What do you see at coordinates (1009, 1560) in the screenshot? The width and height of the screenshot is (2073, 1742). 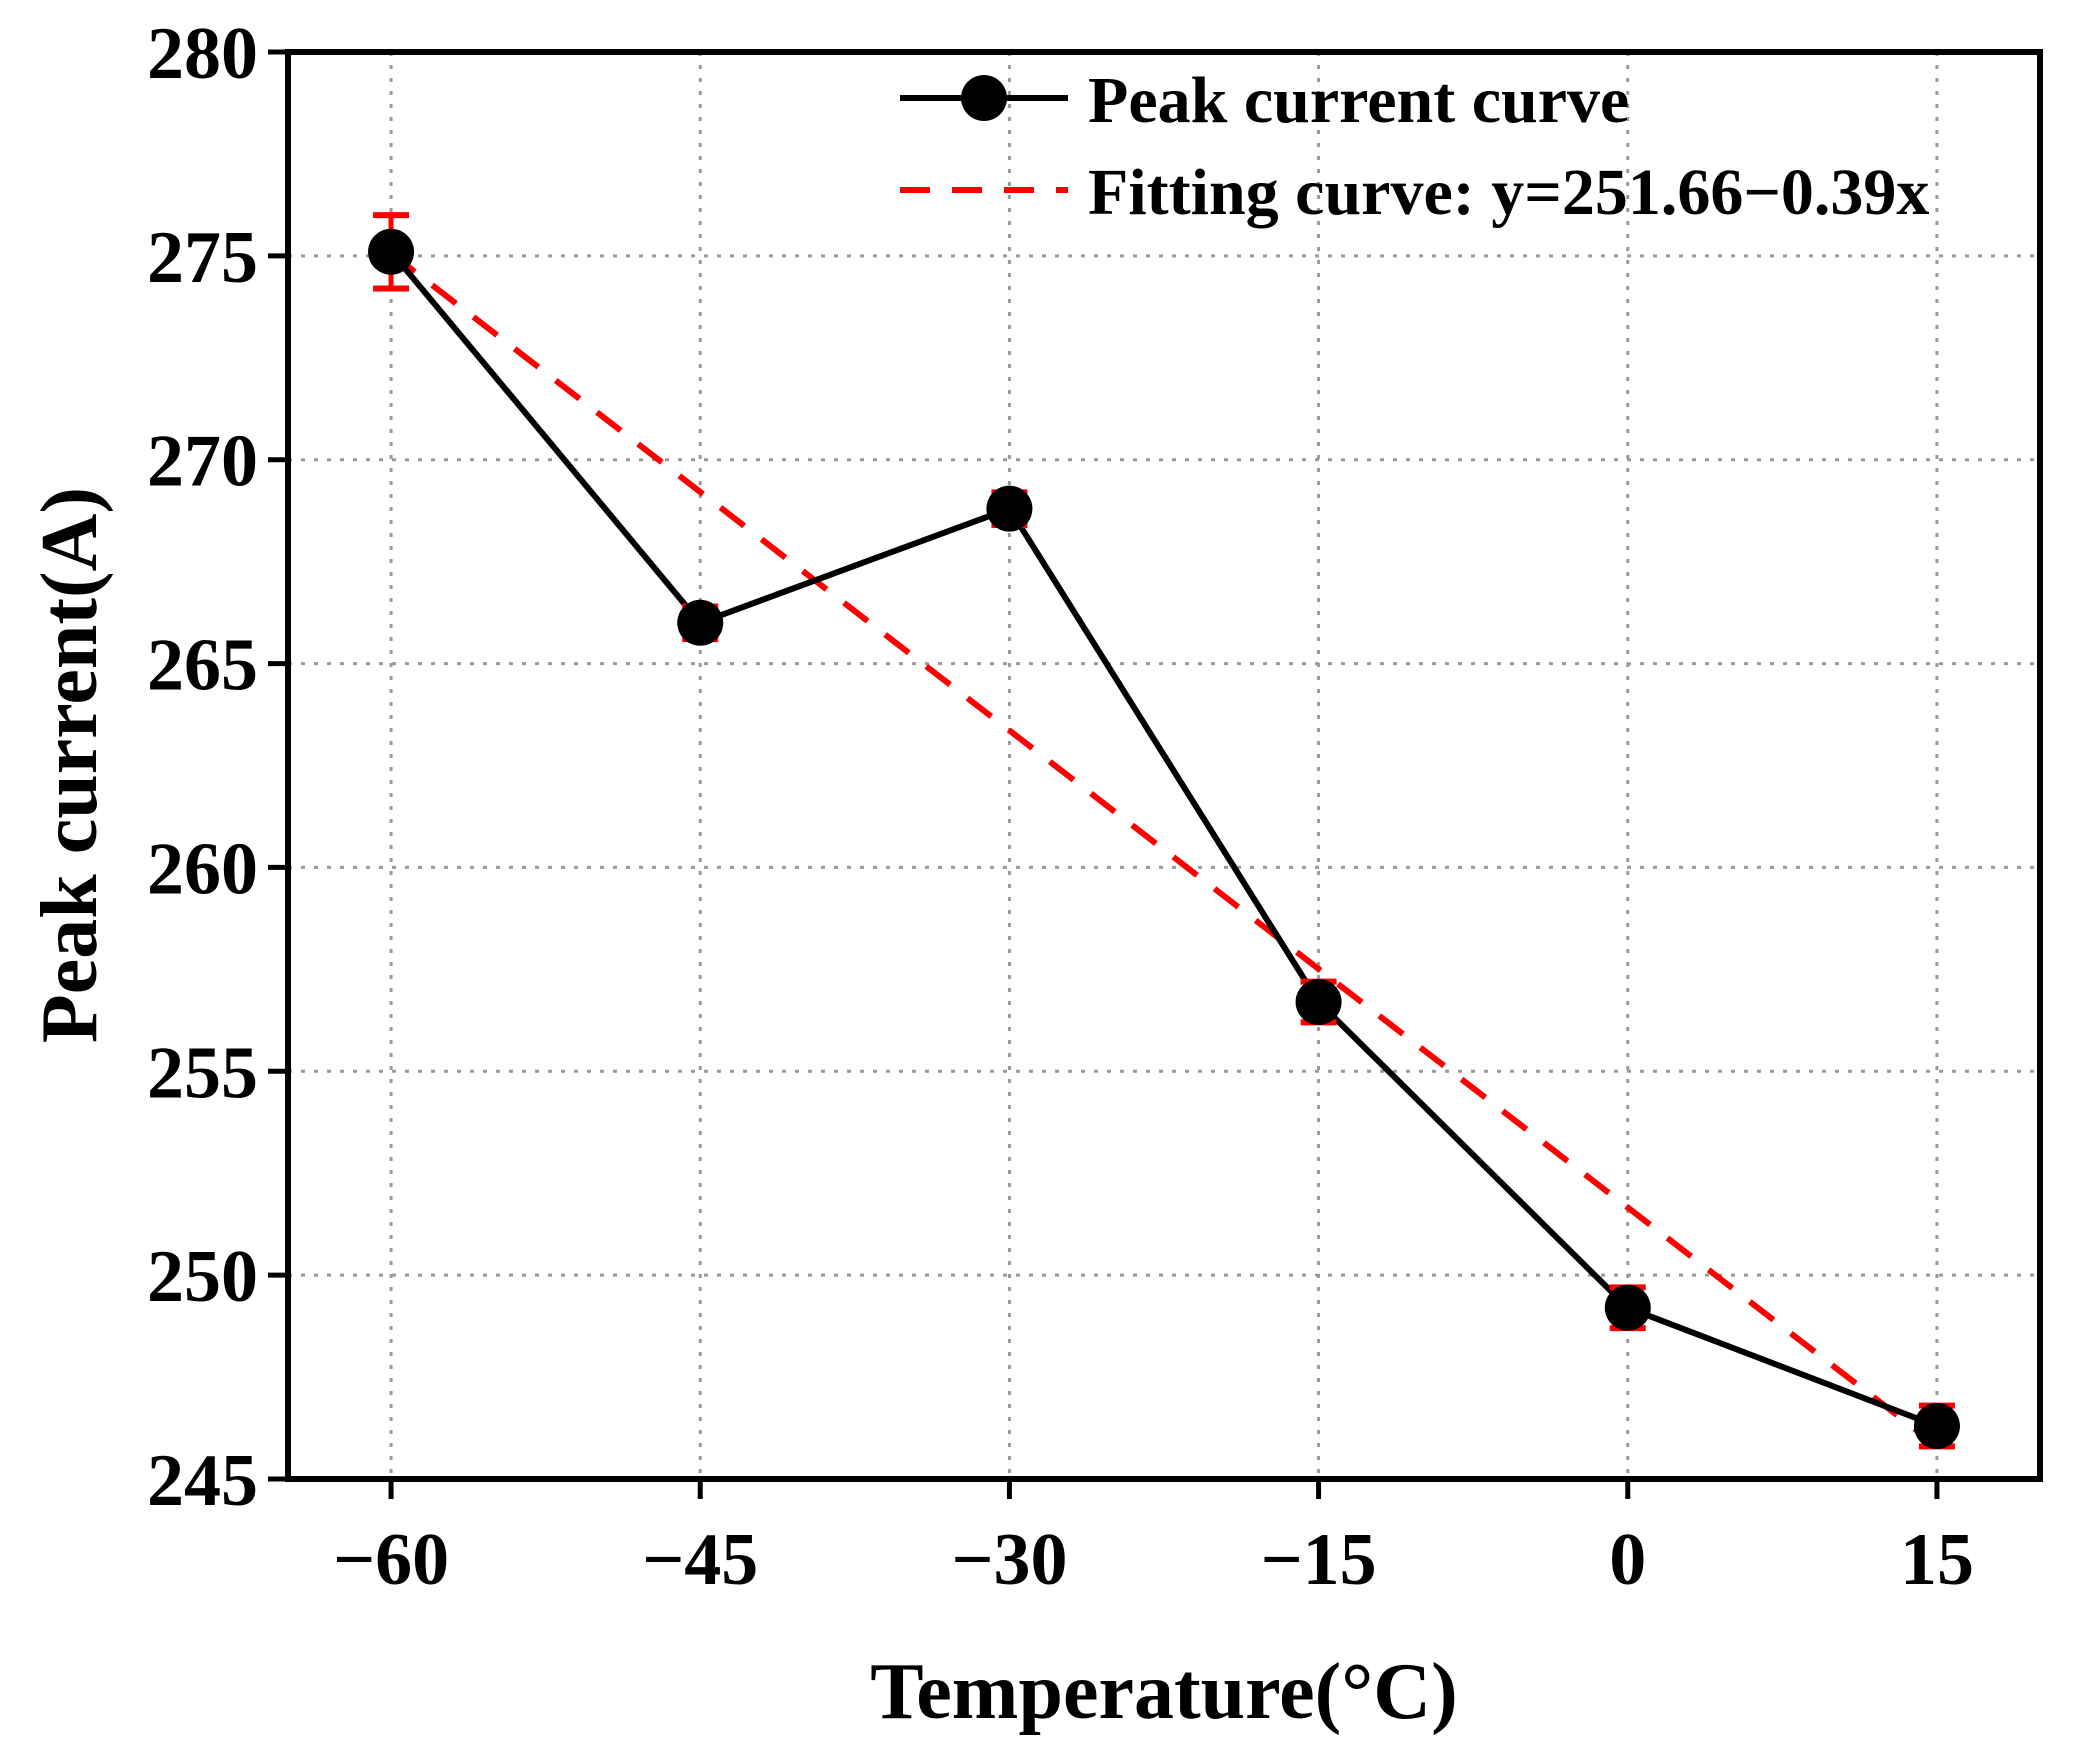 I see `x-tick-label: −30` at bounding box center [1009, 1560].